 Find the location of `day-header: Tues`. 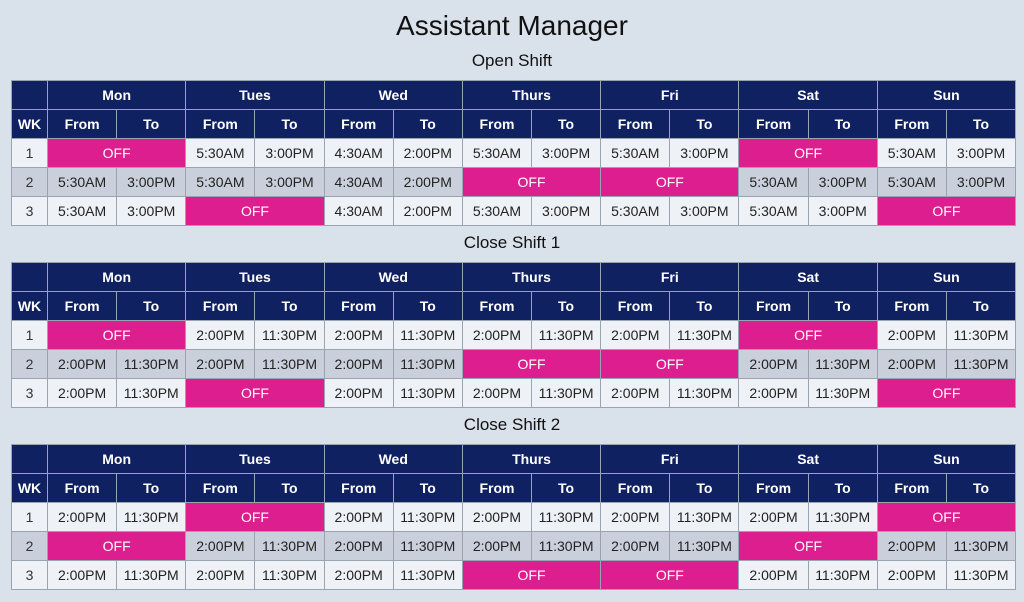

day-header: Tues is located at coordinates (255, 95).